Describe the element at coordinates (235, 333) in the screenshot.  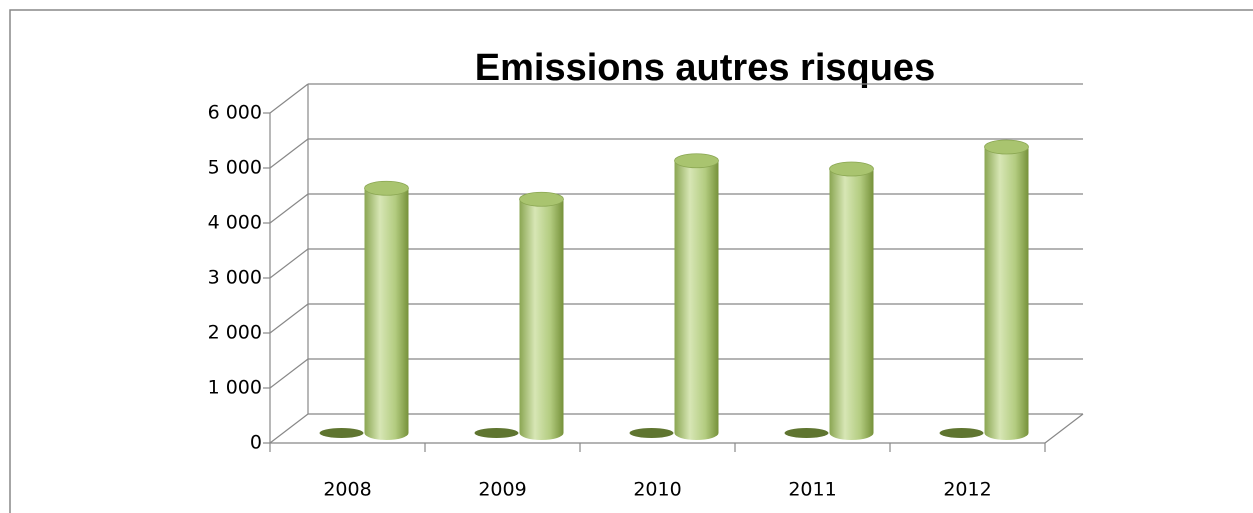
I see `y-tick-label: 2 000` at that location.